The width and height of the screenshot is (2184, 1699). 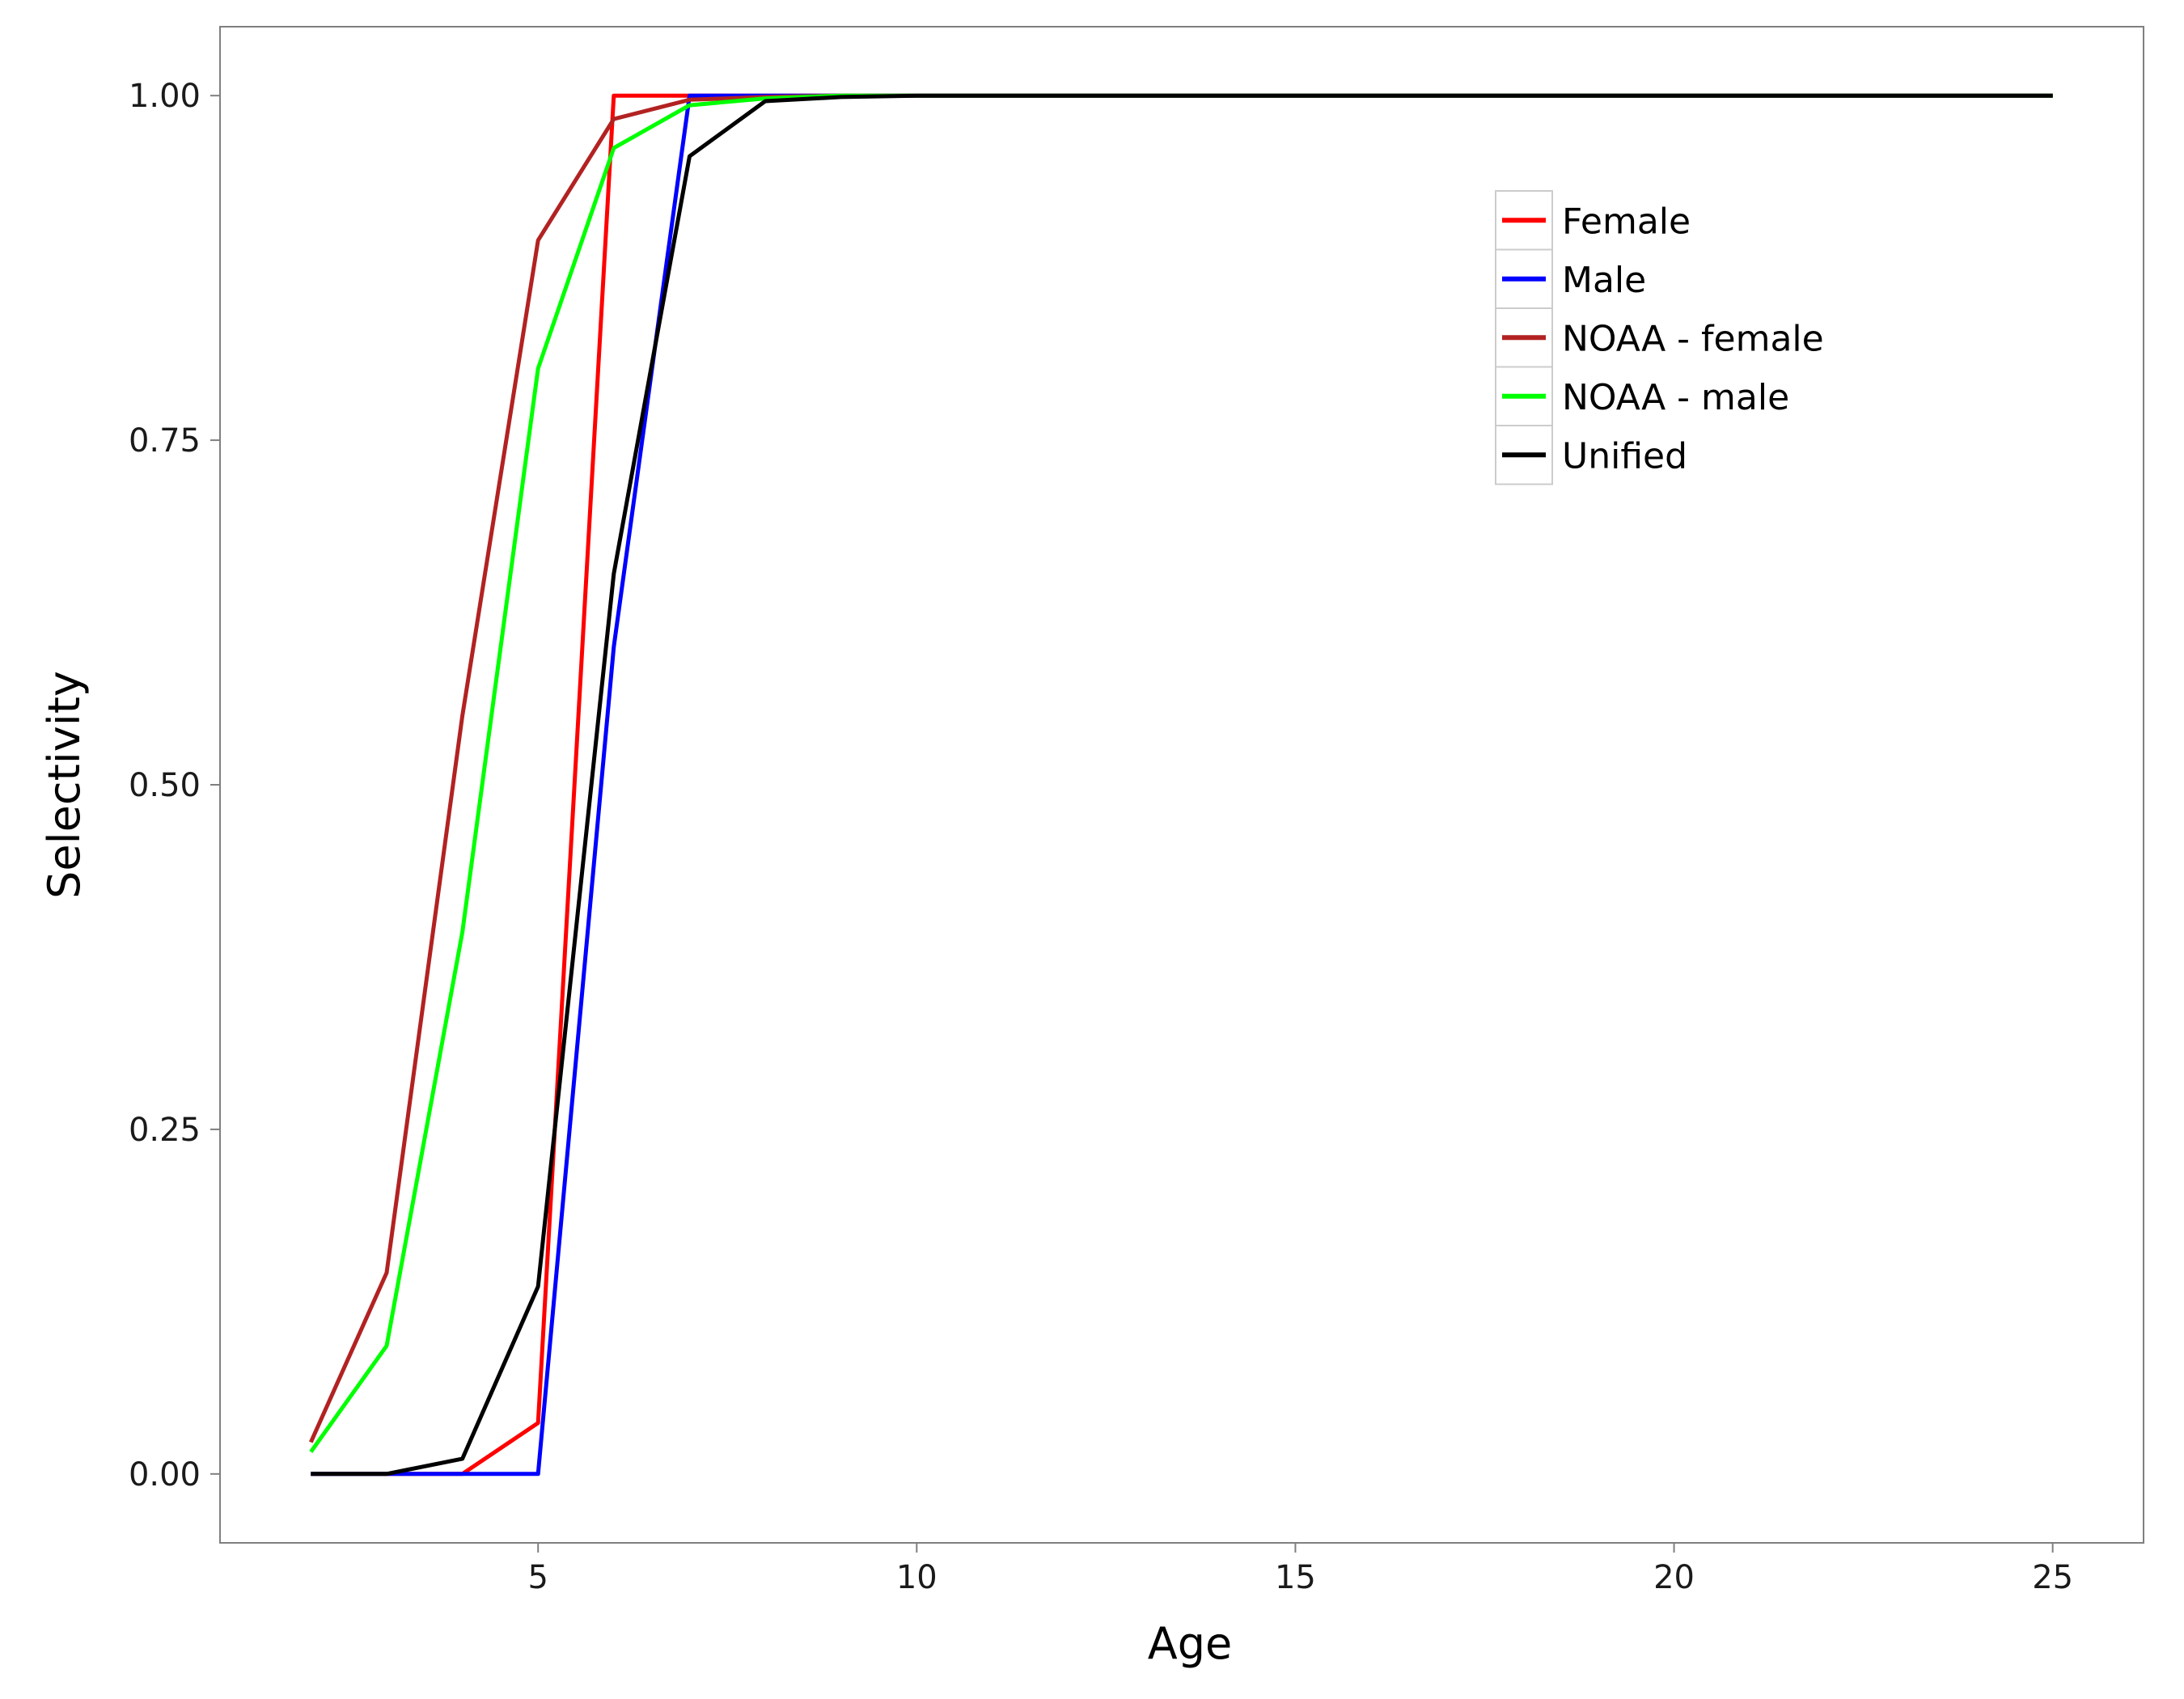 What do you see at coordinates (165, 1475) in the screenshot?
I see `y-tick-label: 0.00` at bounding box center [165, 1475].